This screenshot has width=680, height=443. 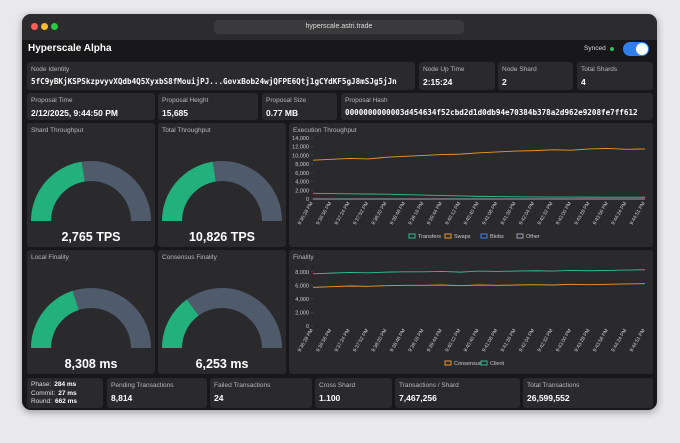 What do you see at coordinates (353, 393) in the screenshot?
I see `stat-panel: Cross Shard 1.100` at bounding box center [353, 393].